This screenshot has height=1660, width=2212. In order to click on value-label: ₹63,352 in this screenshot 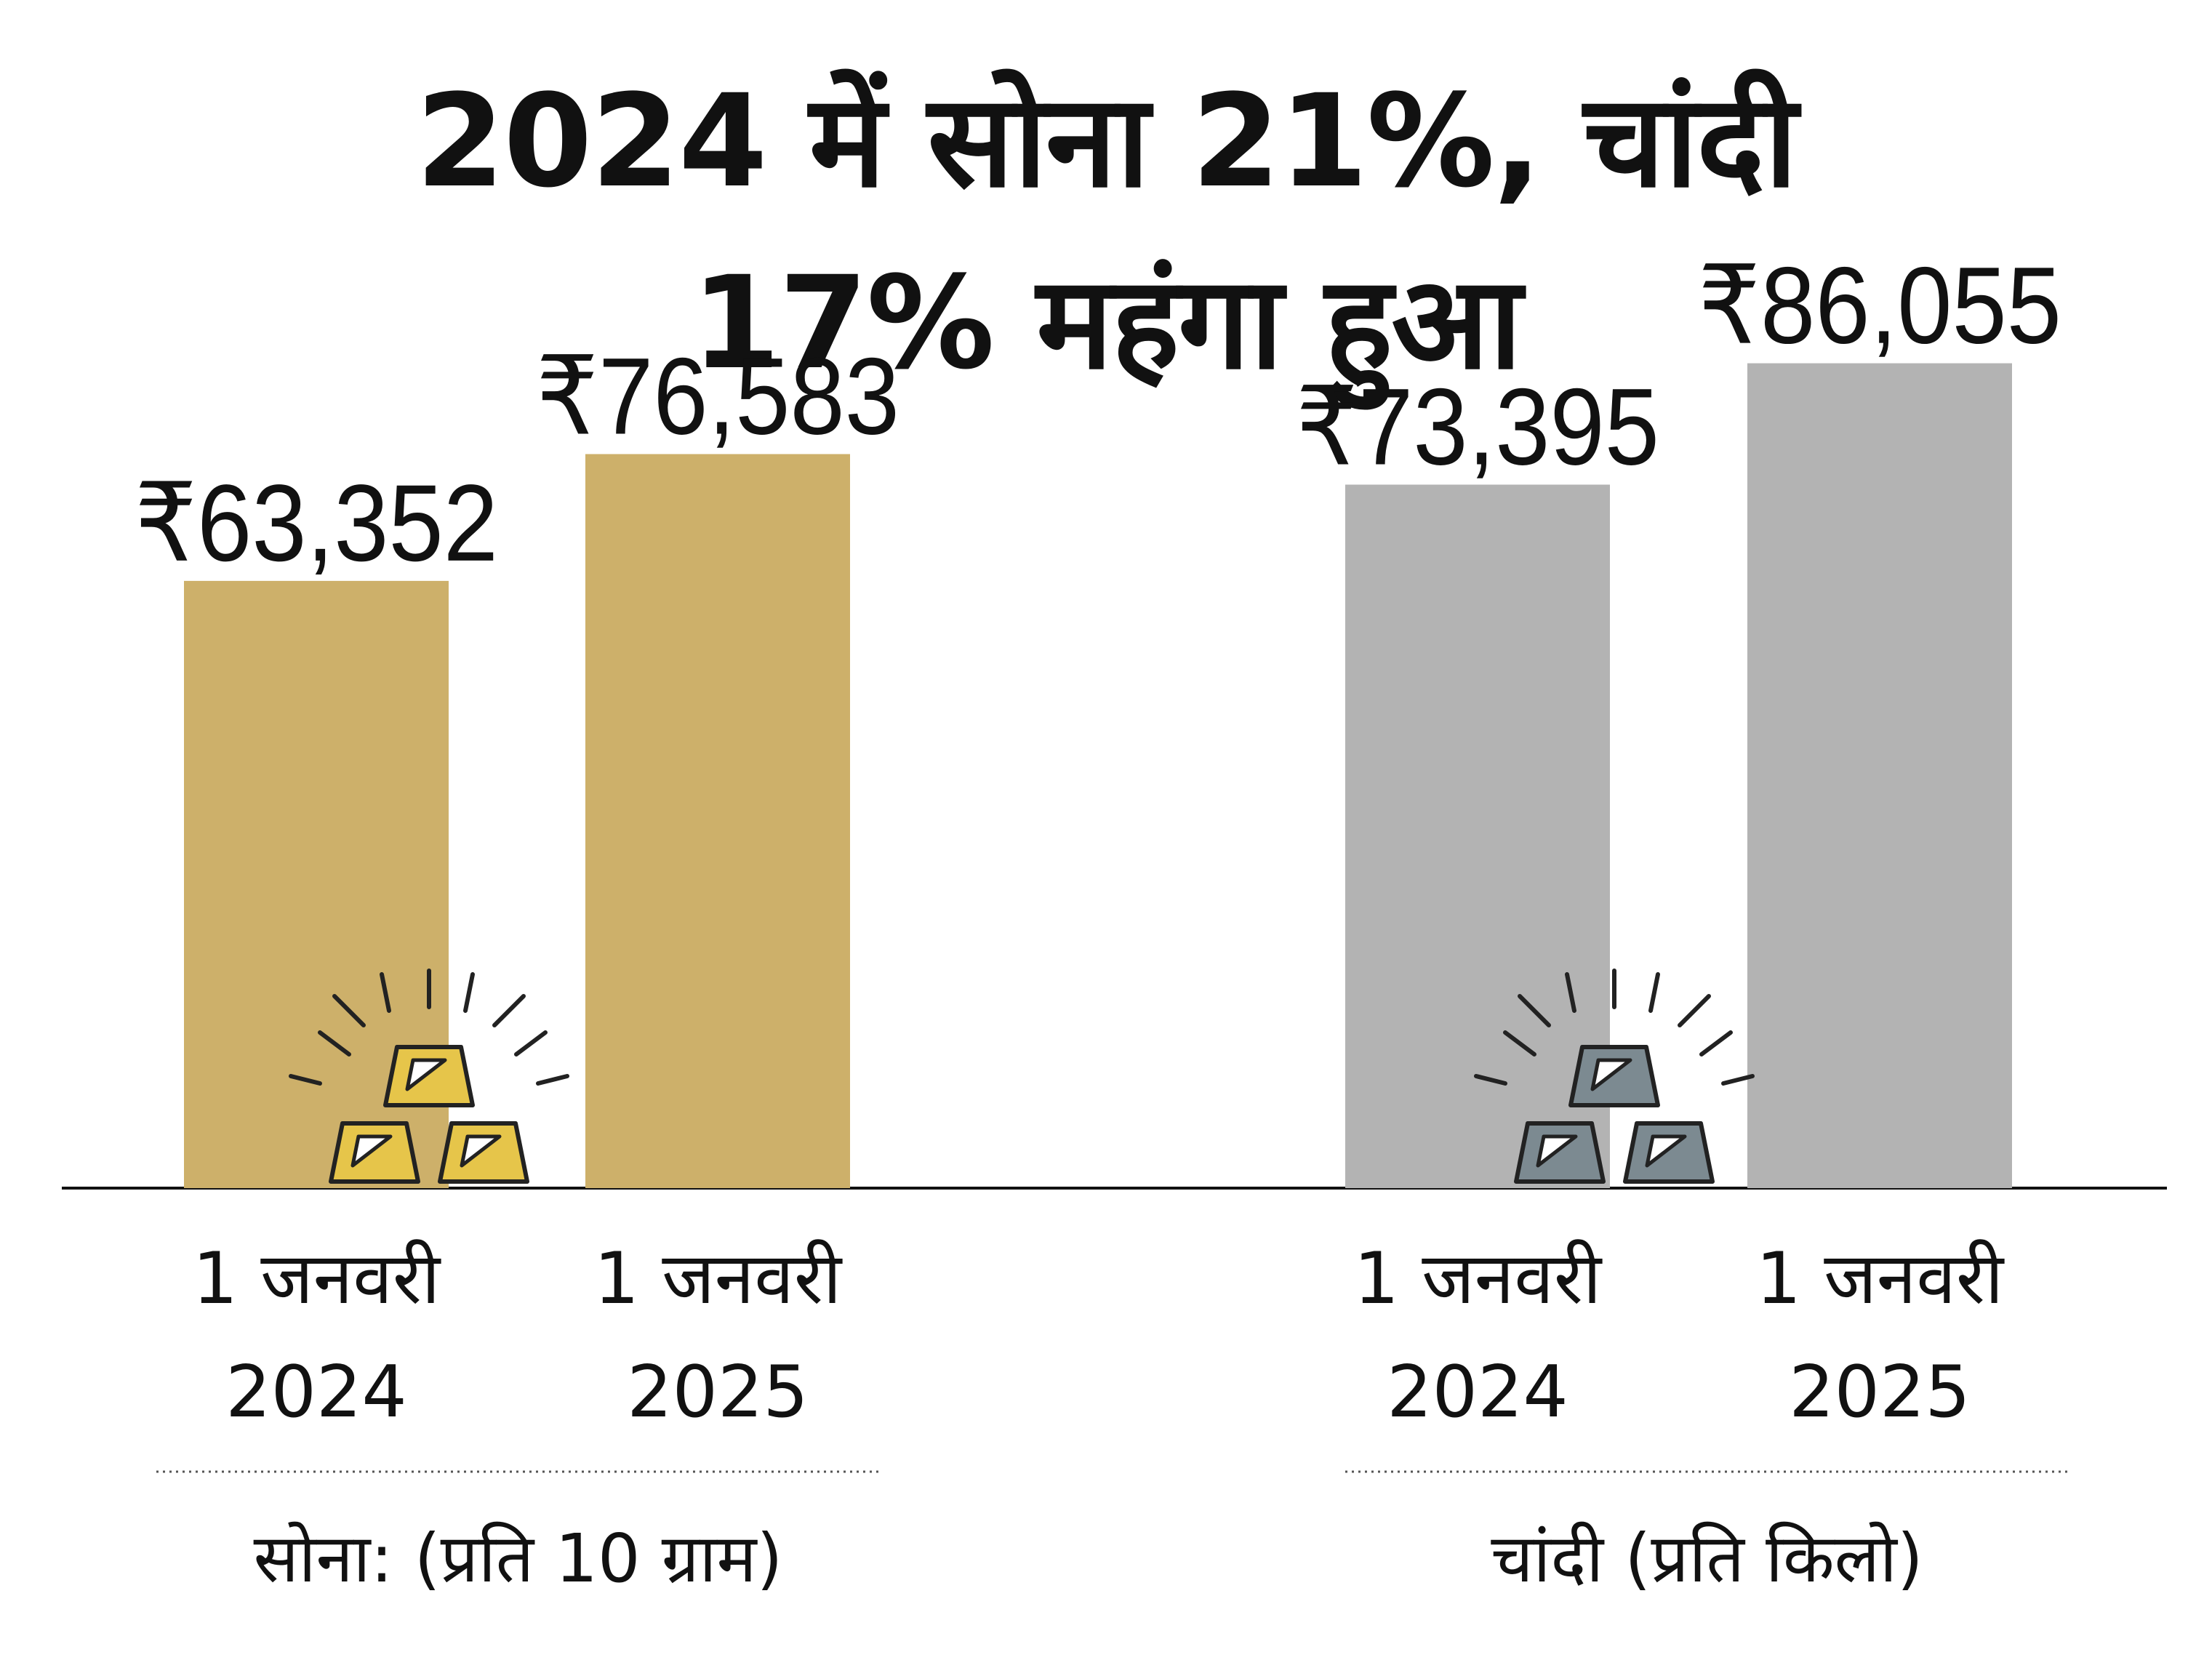, I will do `click(316, 523)`.